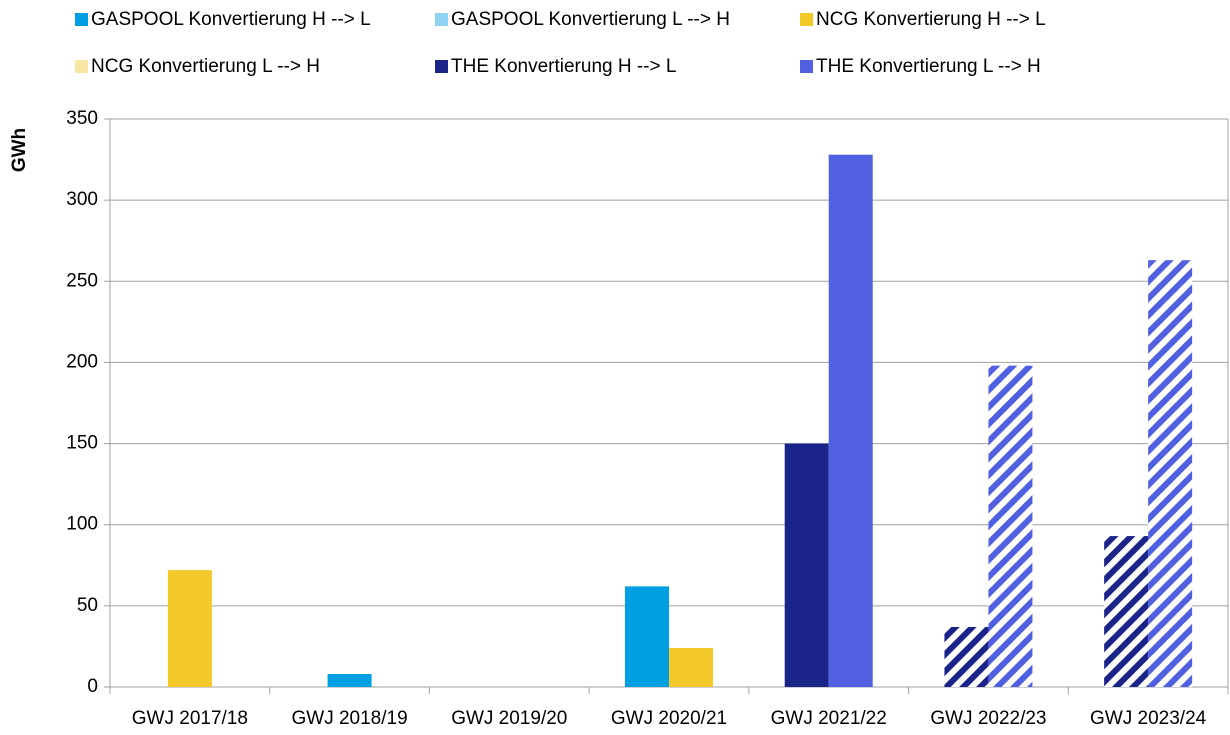 The height and width of the screenshot is (735, 1230). I want to click on x-tick-label: GWJ 2017/18, so click(190, 718).